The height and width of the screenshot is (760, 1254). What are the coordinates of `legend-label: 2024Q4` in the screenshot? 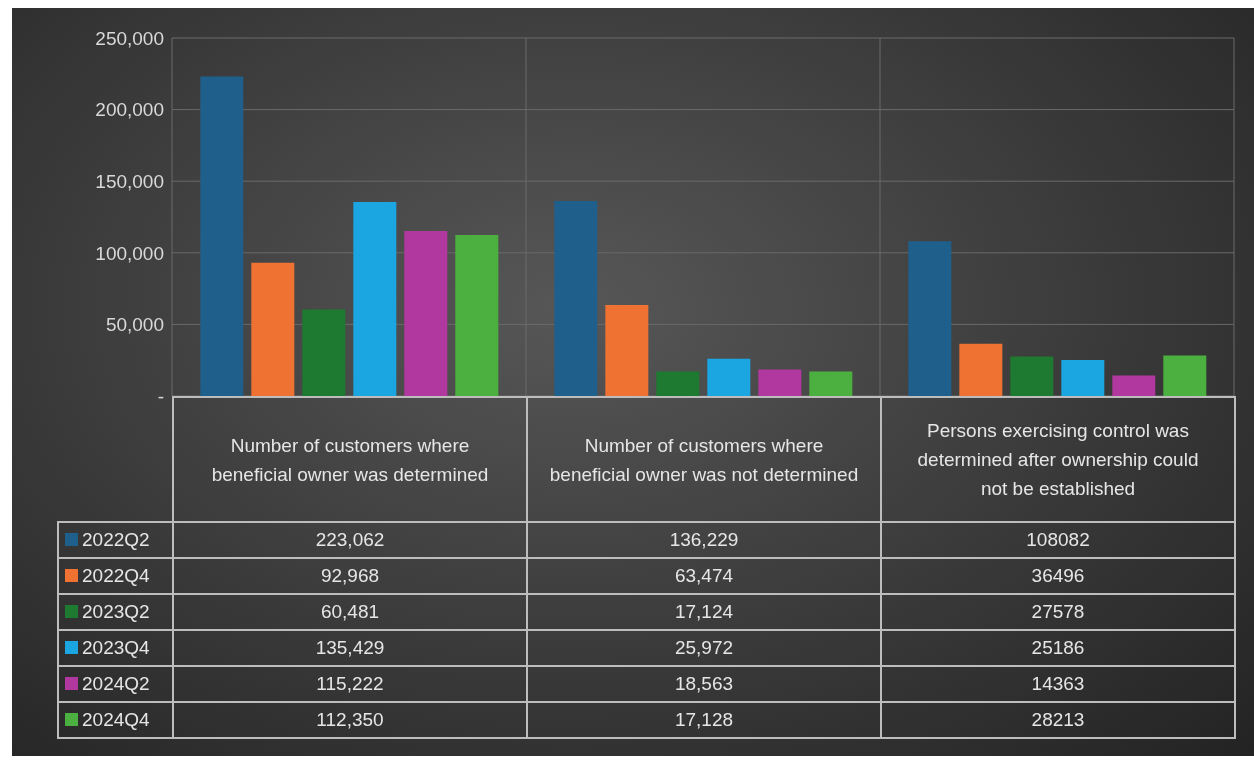 It's located at (115, 720).